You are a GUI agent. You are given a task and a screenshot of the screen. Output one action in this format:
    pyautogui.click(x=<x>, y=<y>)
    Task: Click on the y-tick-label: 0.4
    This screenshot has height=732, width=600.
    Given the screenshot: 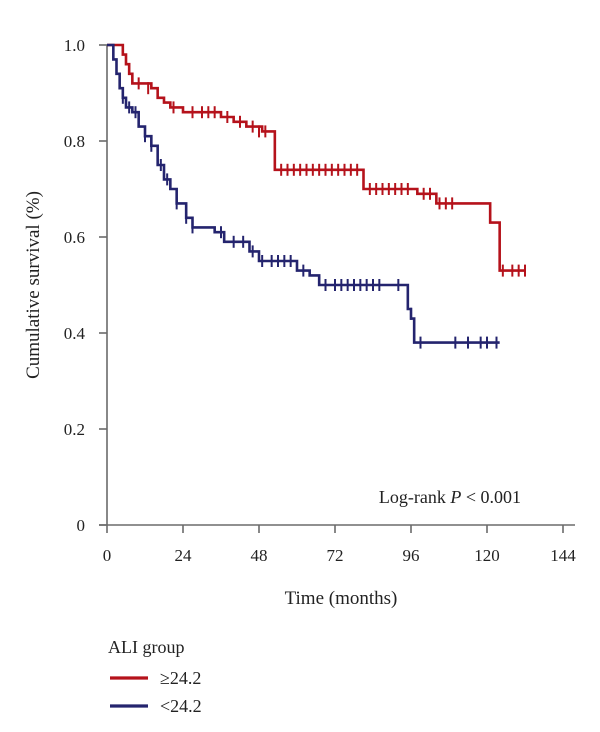 What is the action you would take?
    pyautogui.click(x=75, y=333)
    